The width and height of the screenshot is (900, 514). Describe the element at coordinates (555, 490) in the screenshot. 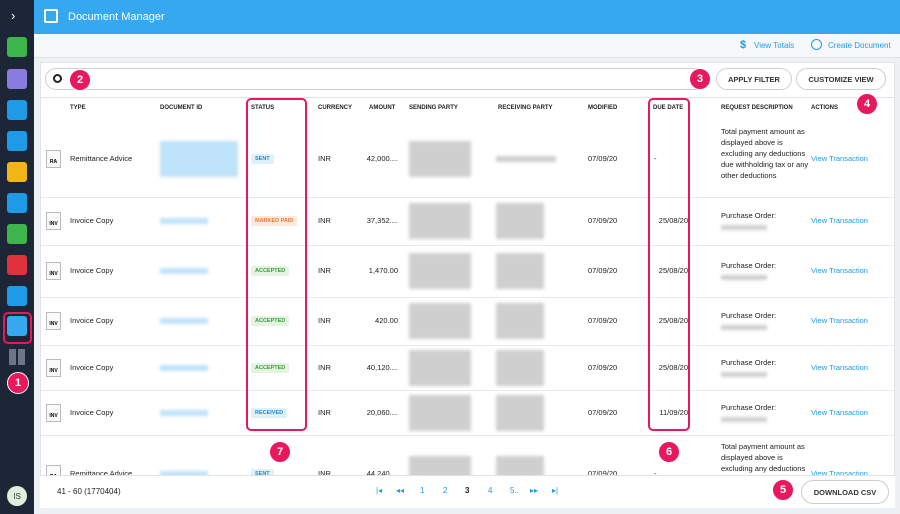

I see `last-page: ▸|` at that location.